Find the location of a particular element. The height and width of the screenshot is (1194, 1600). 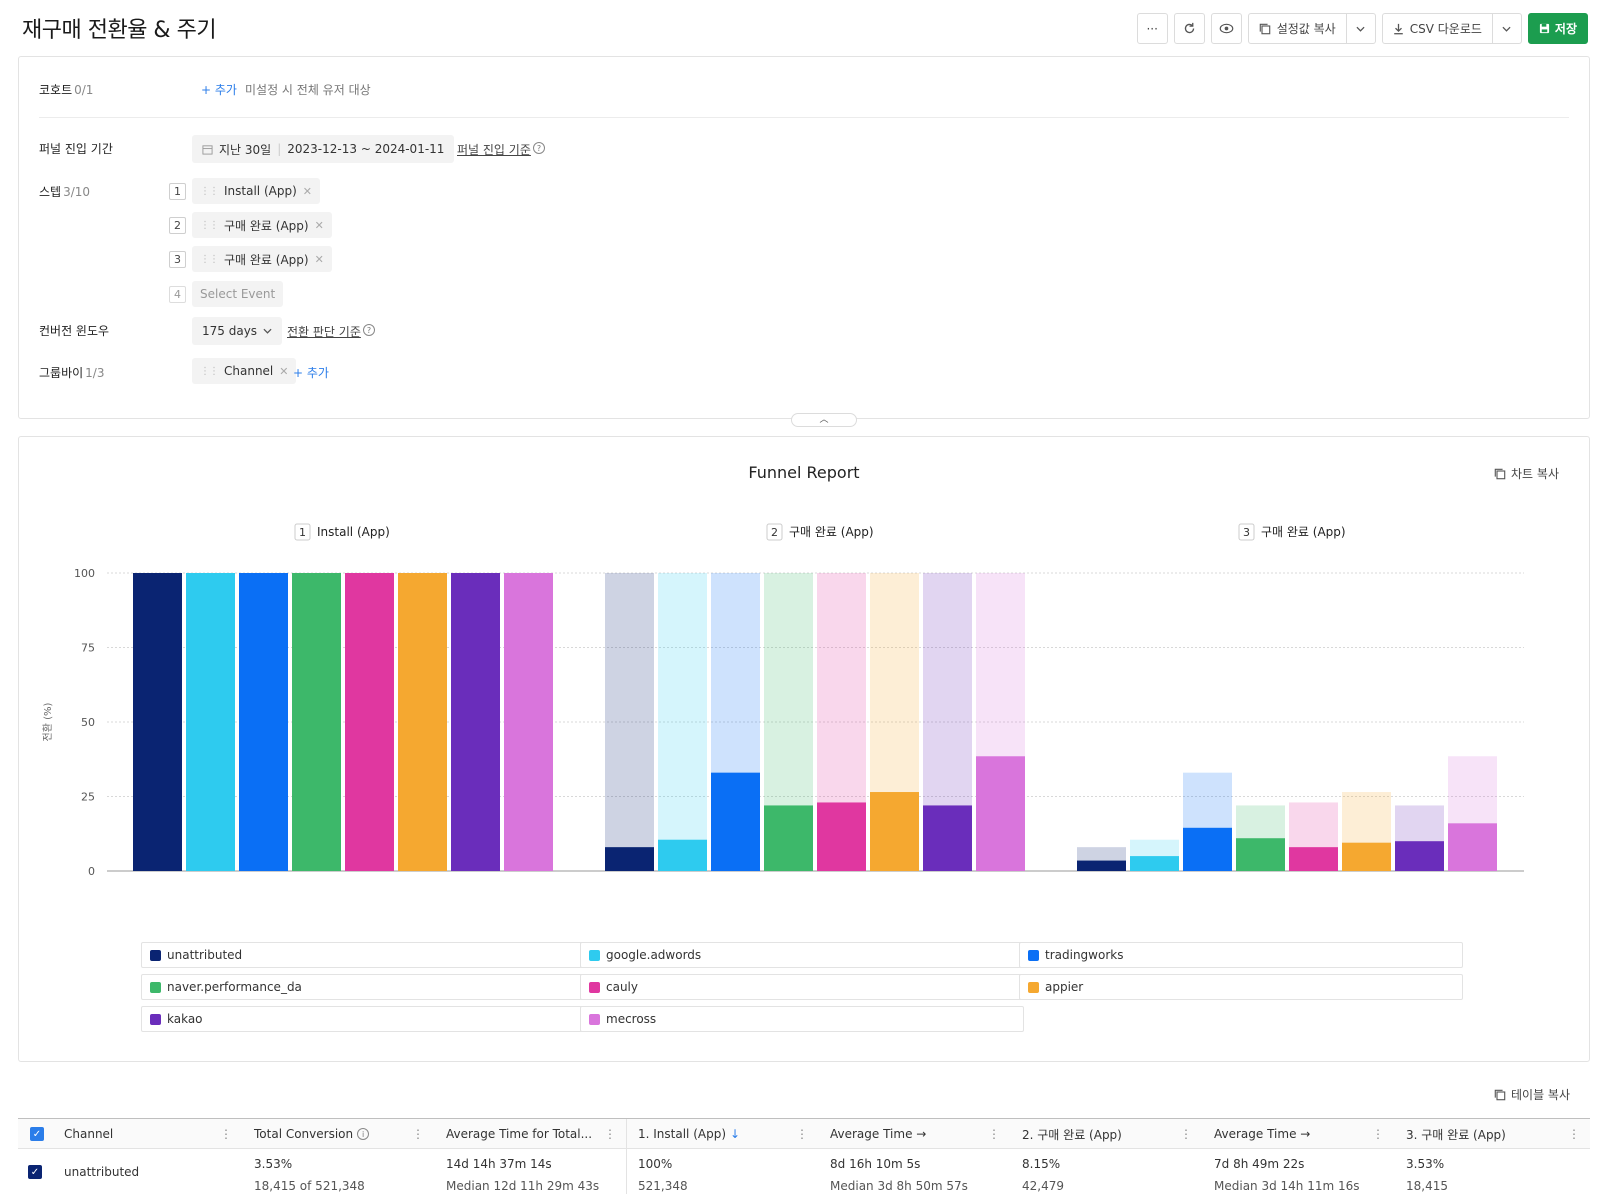

table-copy-button: 테이블 복사 is located at coordinates (1532, 1094).